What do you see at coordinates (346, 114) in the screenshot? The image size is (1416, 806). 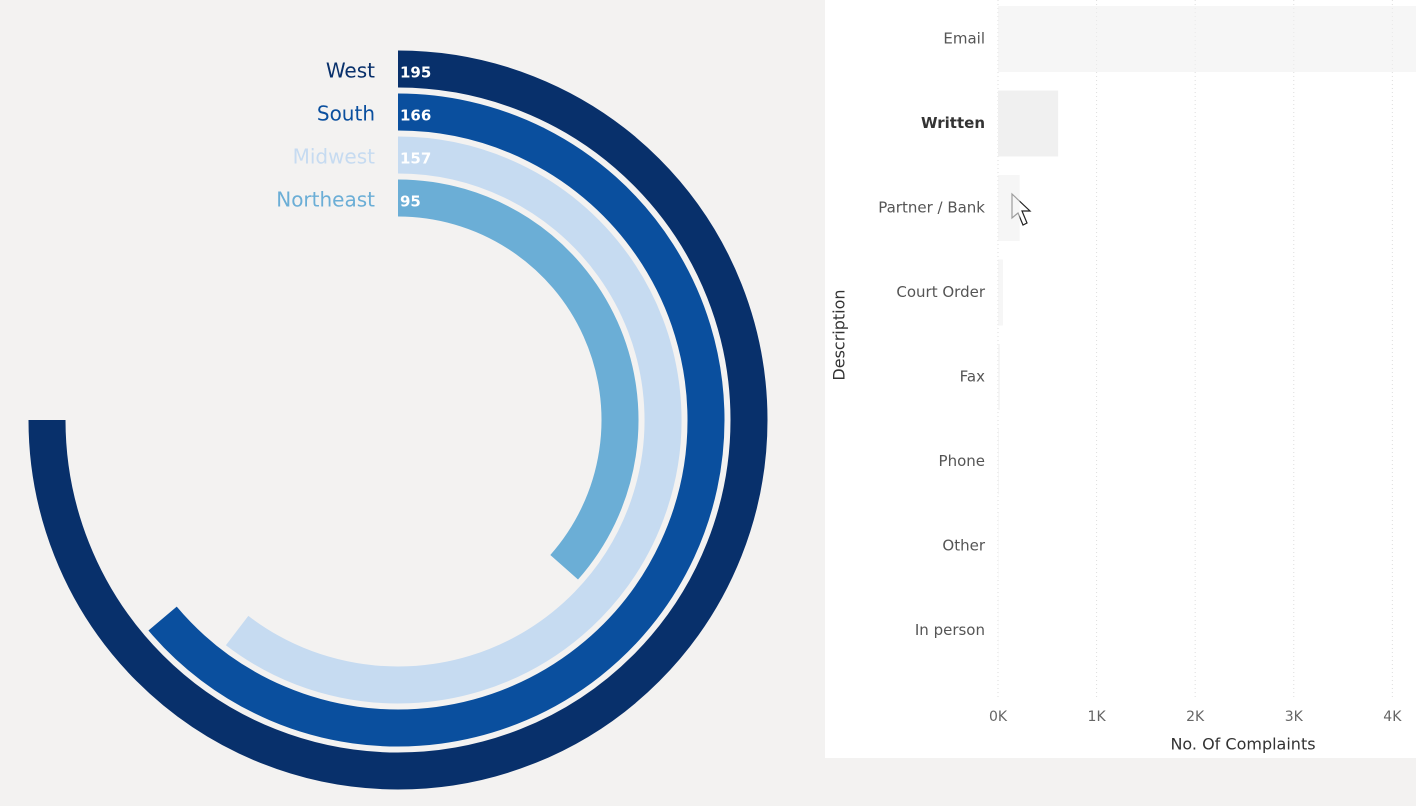 I see `category-label: South` at bounding box center [346, 114].